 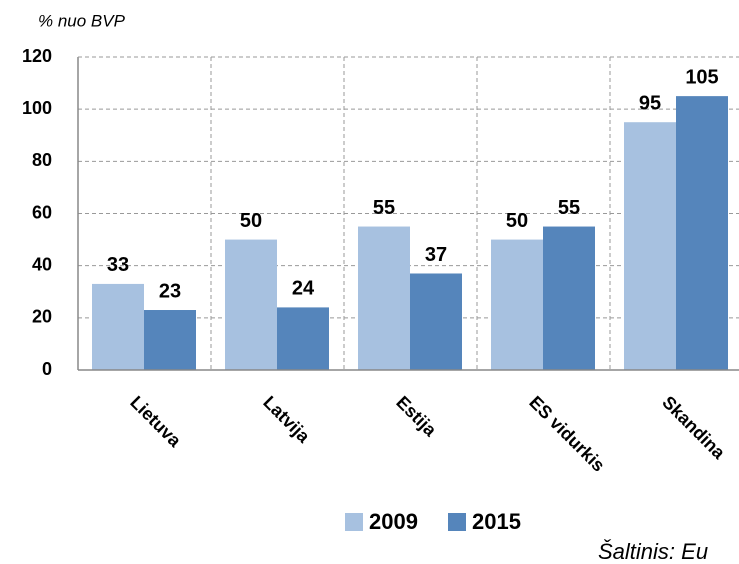 I want to click on data-label: 24, so click(x=303, y=289).